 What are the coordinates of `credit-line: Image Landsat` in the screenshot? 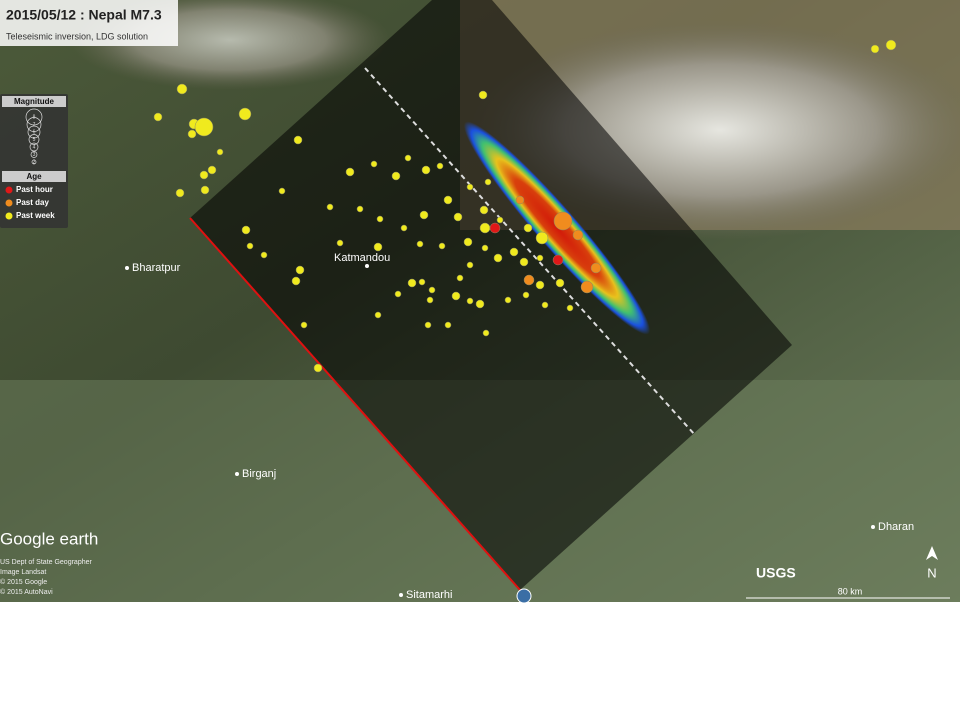 It's located at (23, 572).